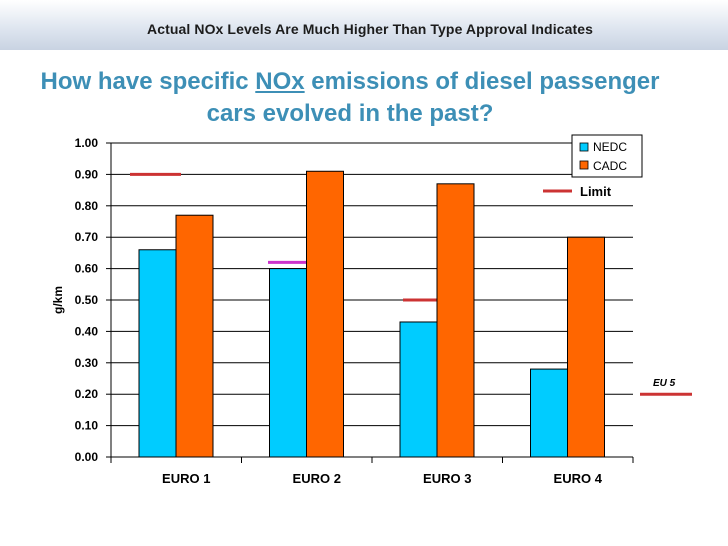 The image size is (728, 546). I want to click on eu5-annotation: EU 5, so click(666, 387).